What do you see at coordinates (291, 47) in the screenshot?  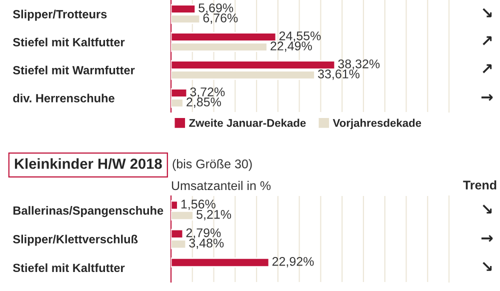 I see `data-label: 22,49%` at bounding box center [291, 47].